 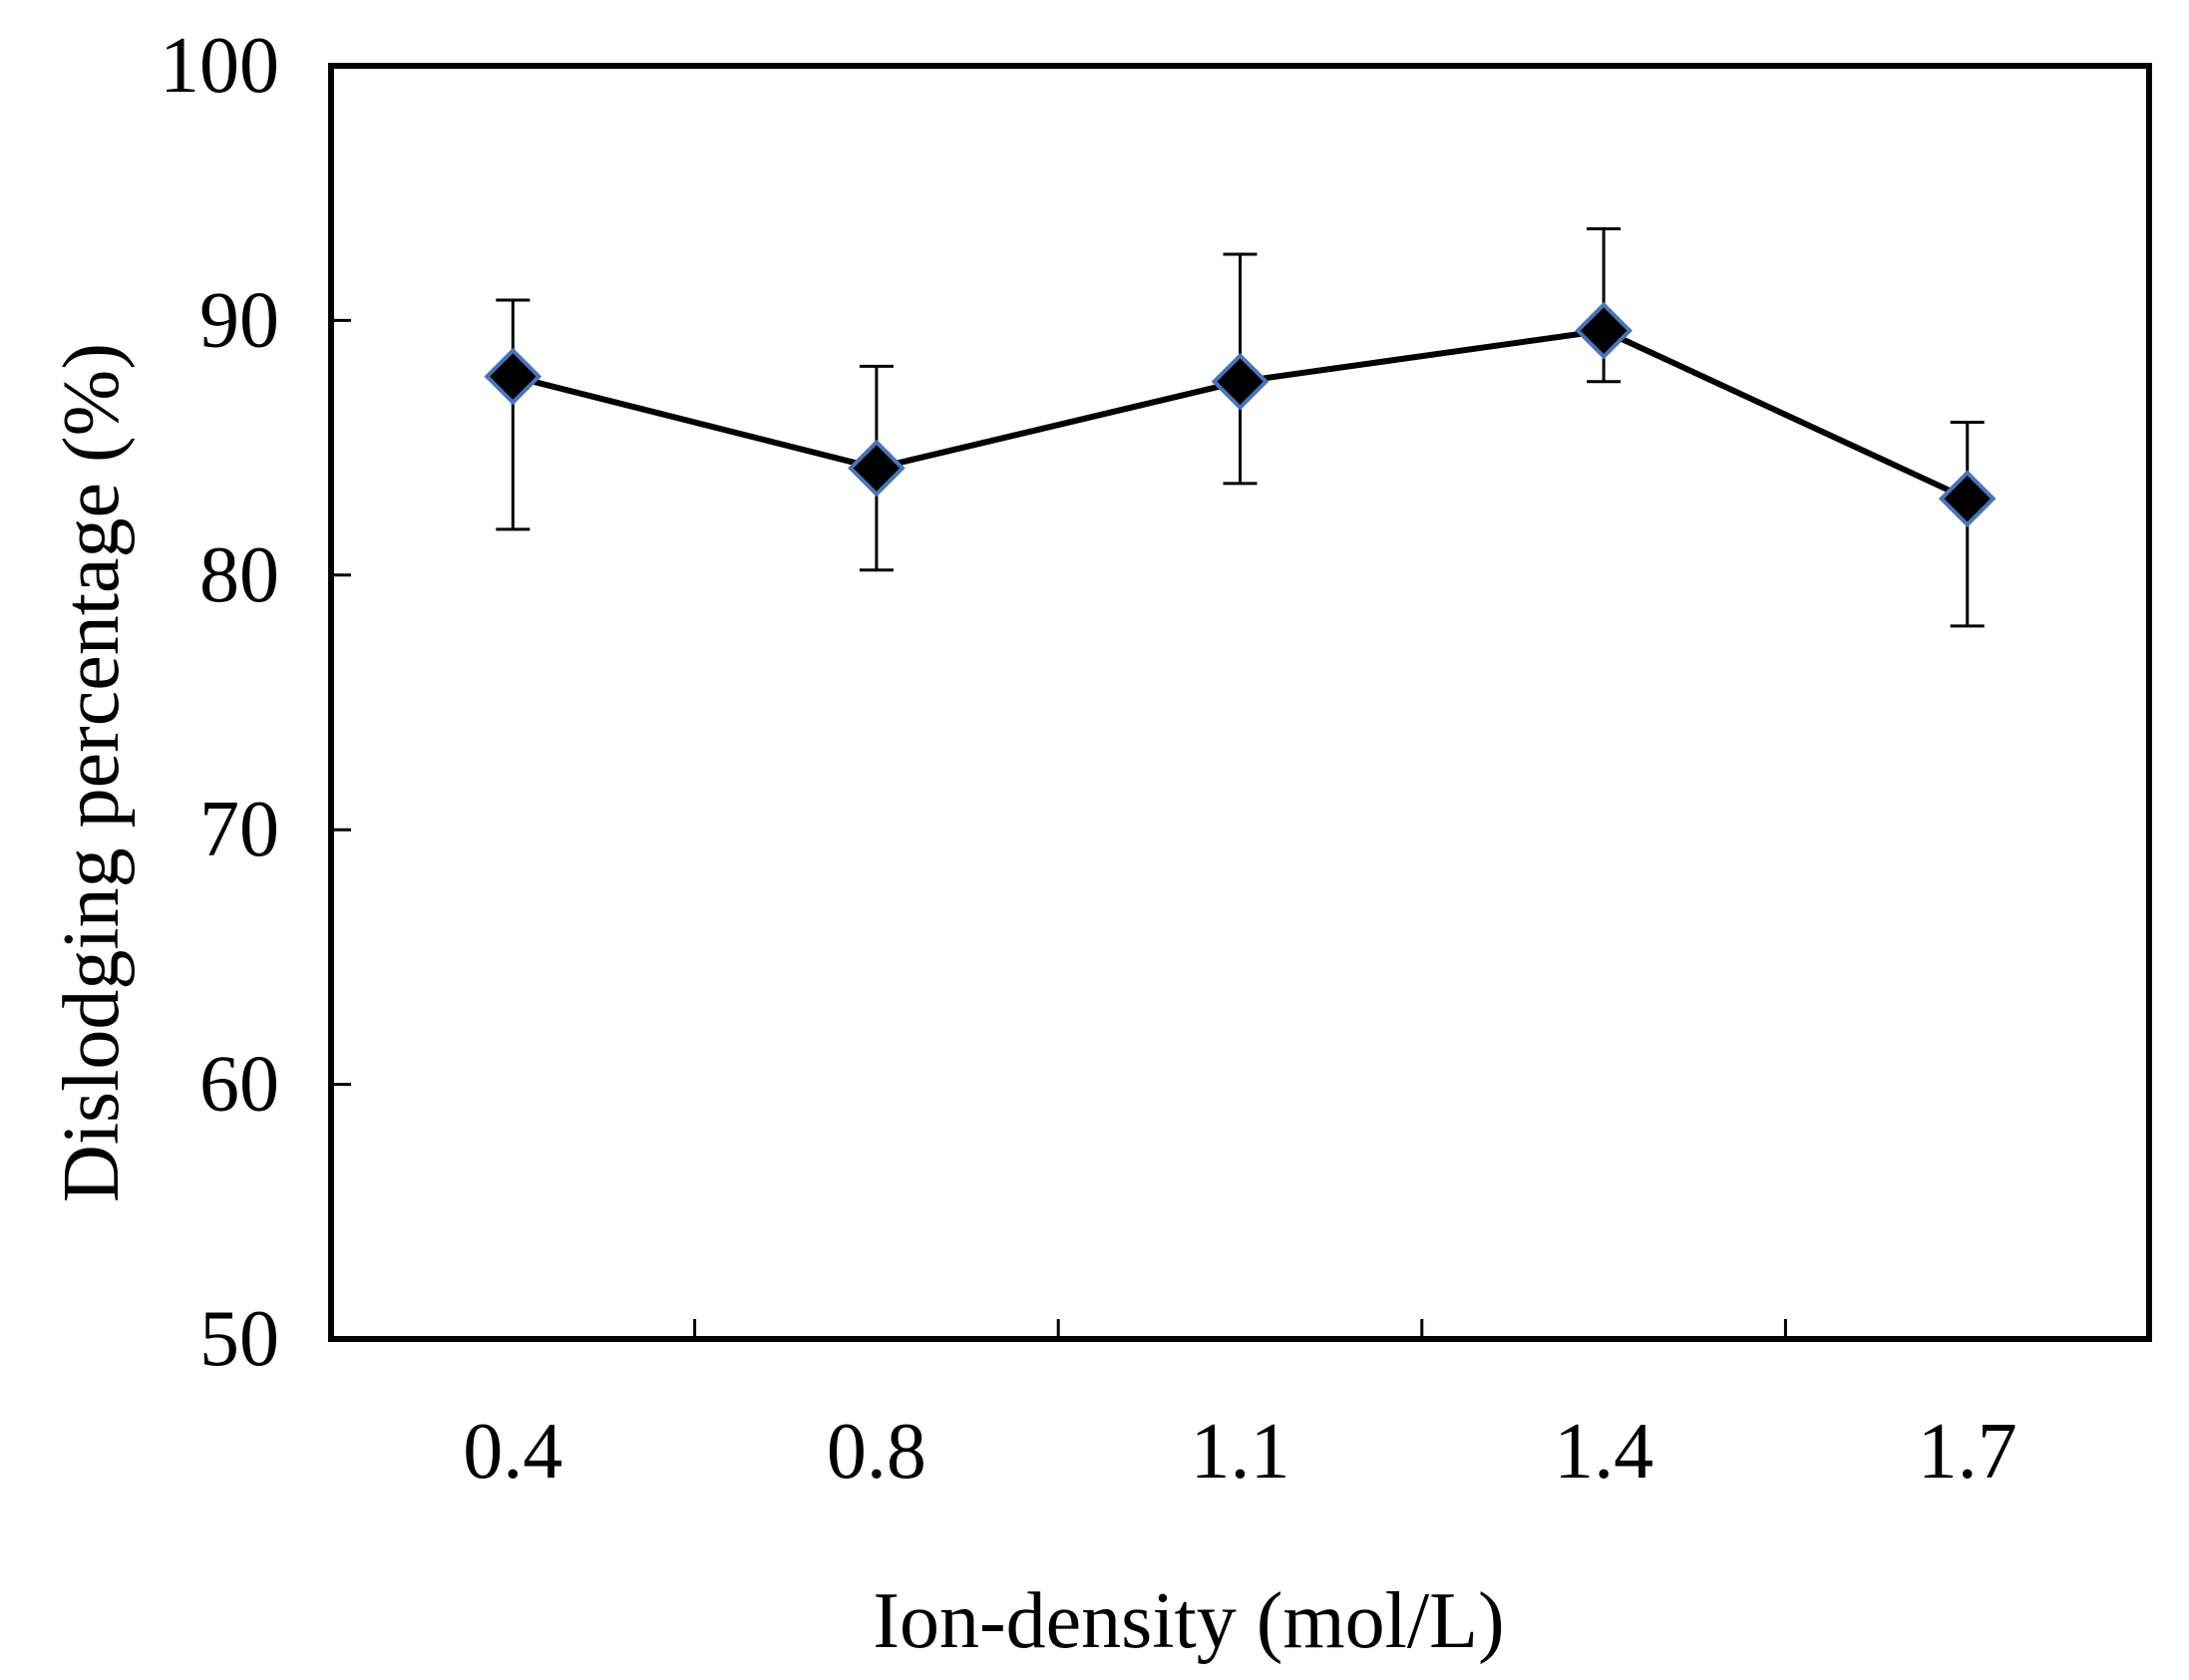 What do you see at coordinates (239, 829) in the screenshot?
I see `y-tick-label: 70` at bounding box center [239, 829].